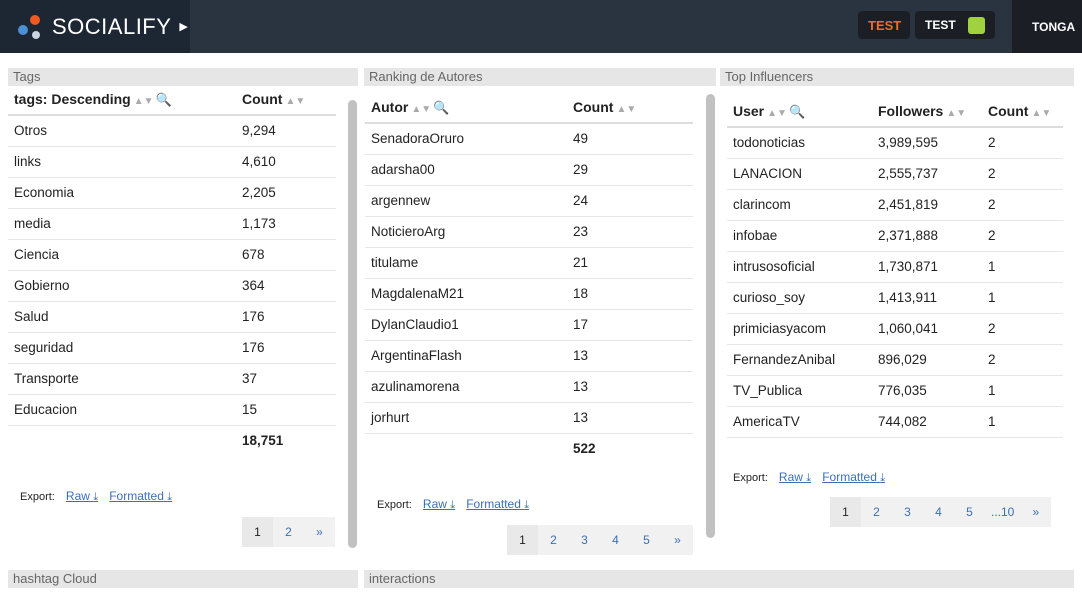  What do you see at coordinates (352, 324) in the screenshot?
I see `tags-scrollbar` at bounding box center [352, 324].